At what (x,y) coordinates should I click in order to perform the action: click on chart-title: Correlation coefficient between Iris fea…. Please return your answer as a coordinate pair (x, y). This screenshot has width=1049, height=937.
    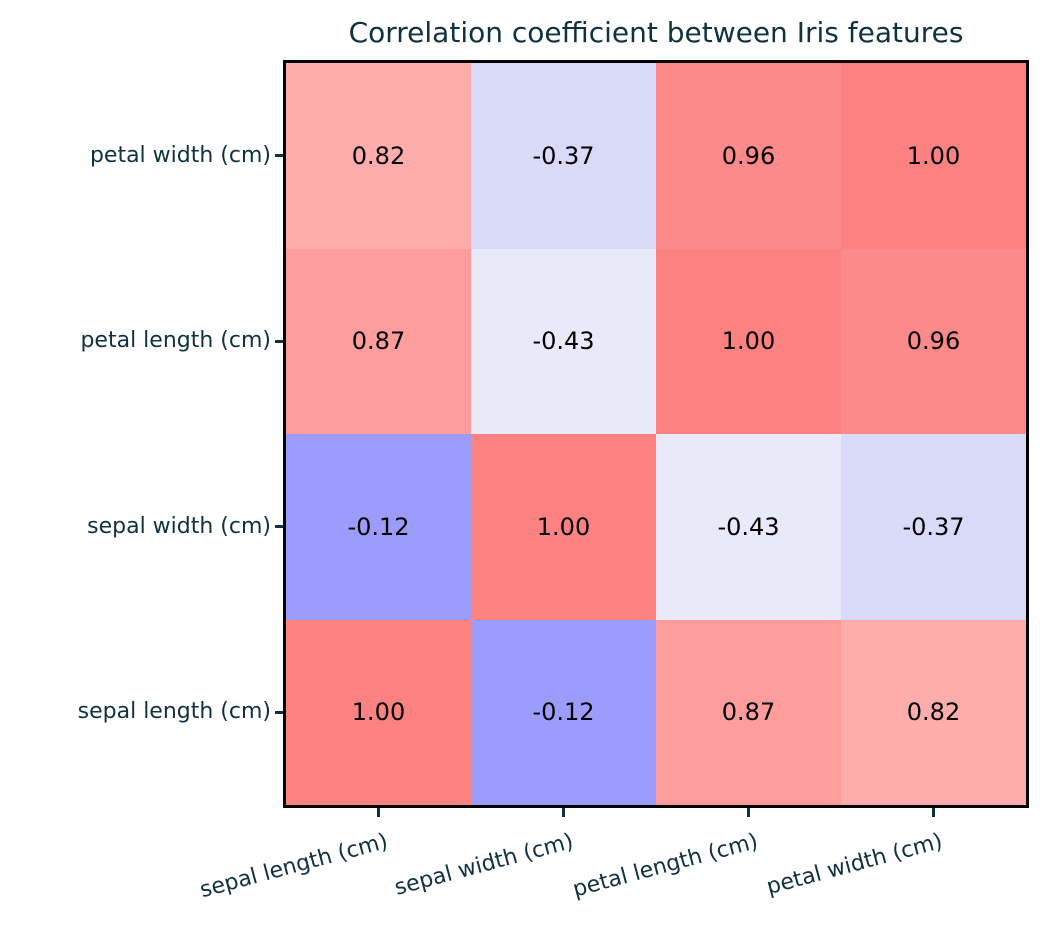
    Looking at the image, I should click on (656, 32).